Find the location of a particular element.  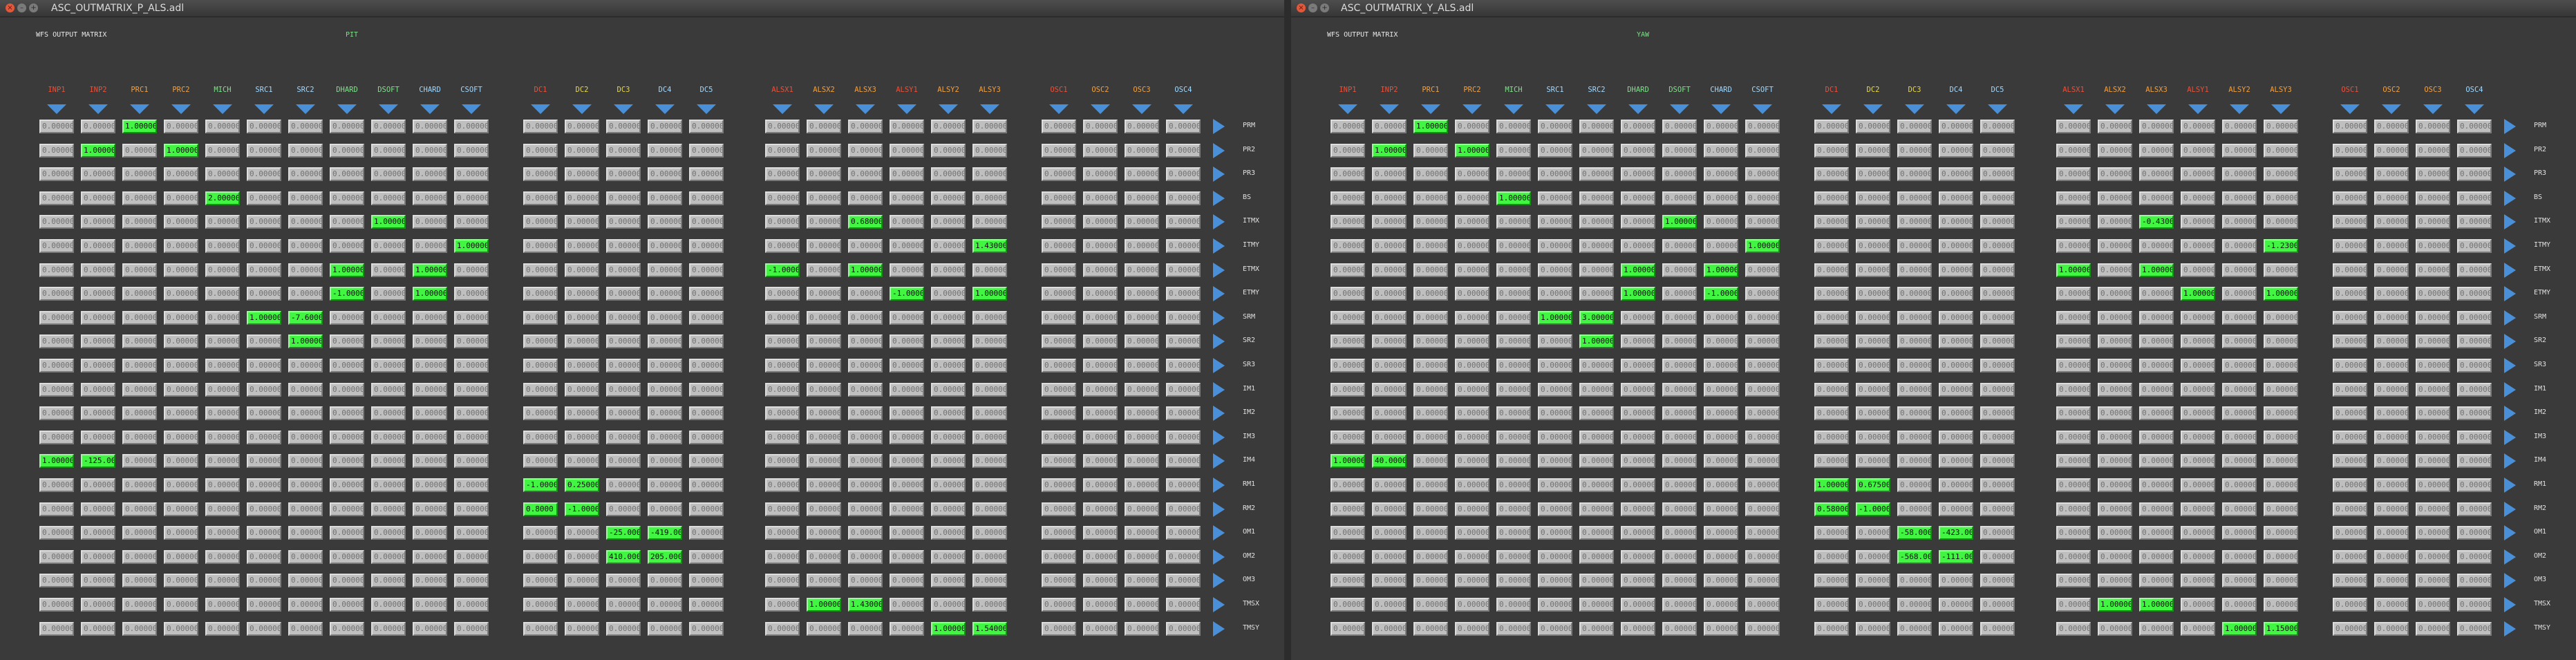

matrix-cell-om3-prc1: 0.00000 is located at coordinates (139, 580).